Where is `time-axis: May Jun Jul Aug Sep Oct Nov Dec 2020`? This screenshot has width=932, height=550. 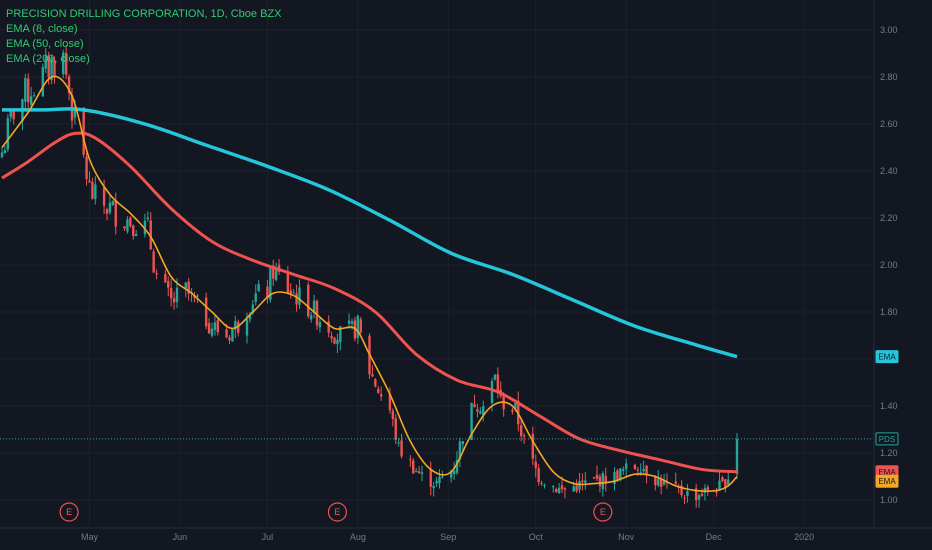
time-axis: May Jun Jul Aug Sep Oct Nov Dec 2020 is located at coordinates (447, 537).